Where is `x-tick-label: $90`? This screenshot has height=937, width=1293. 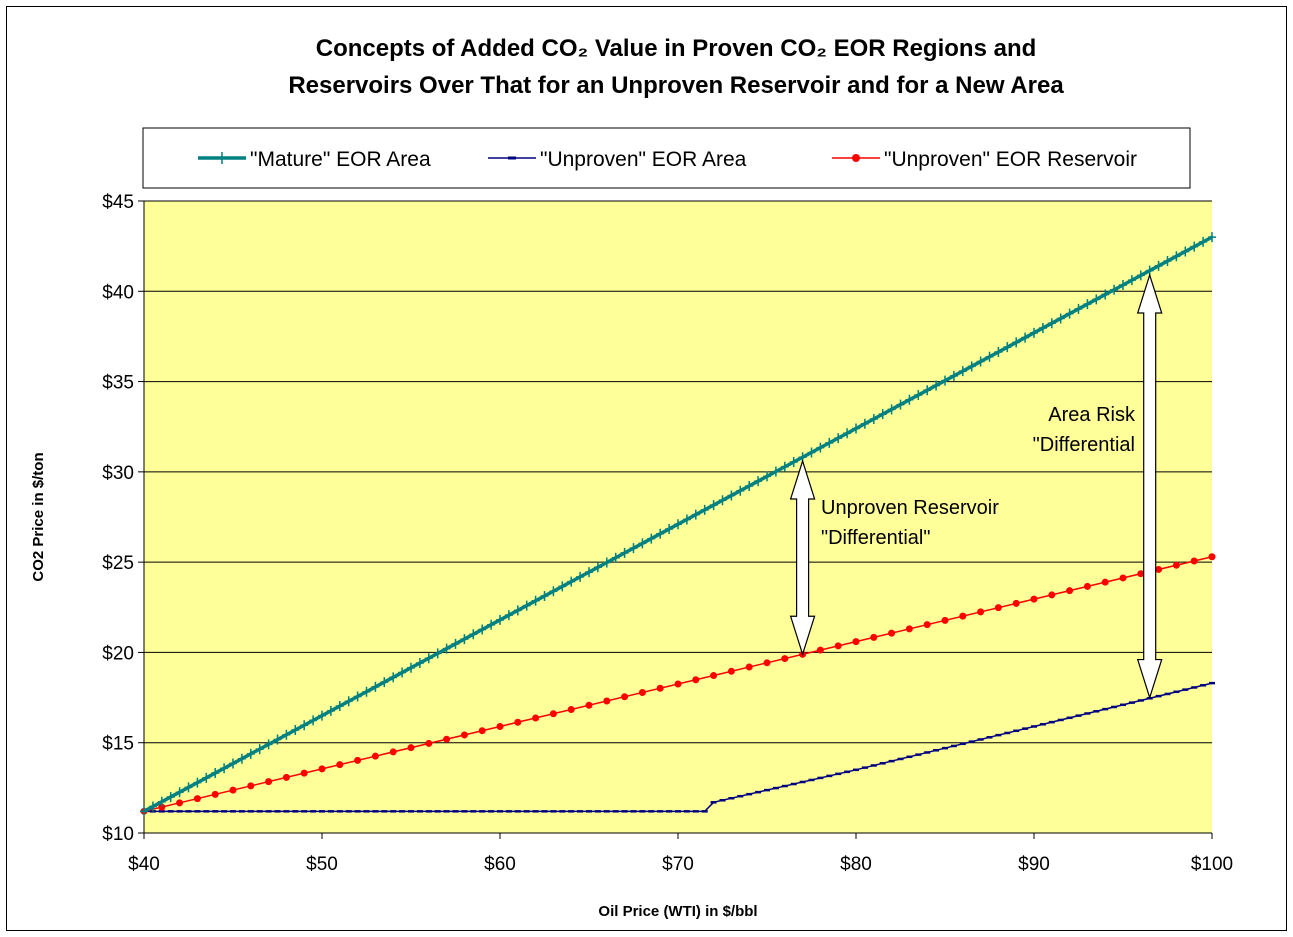 x-tick-label: $90 is located at coordinates (1034, 864).